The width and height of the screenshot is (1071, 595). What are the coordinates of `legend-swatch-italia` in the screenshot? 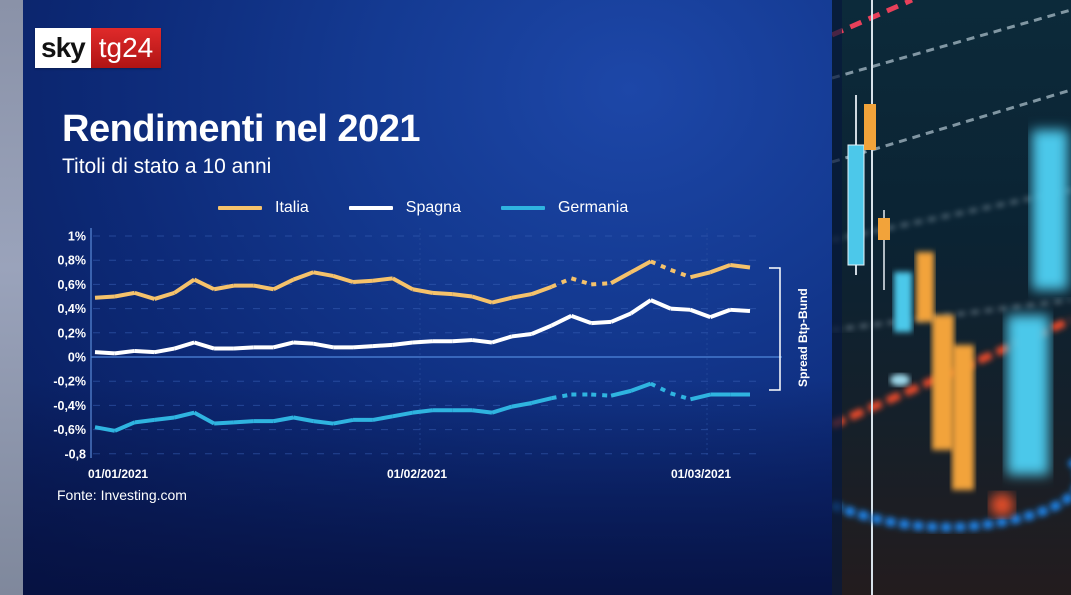 It's located at (240, 208).